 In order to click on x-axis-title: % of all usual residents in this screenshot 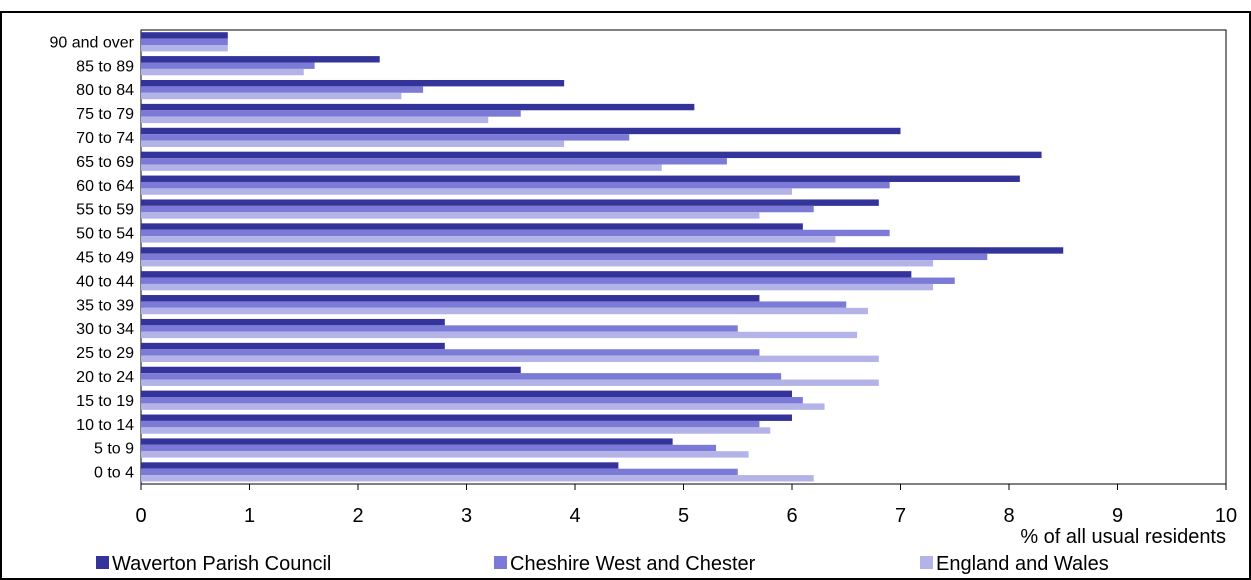, I will do `click(1123, 537)`.